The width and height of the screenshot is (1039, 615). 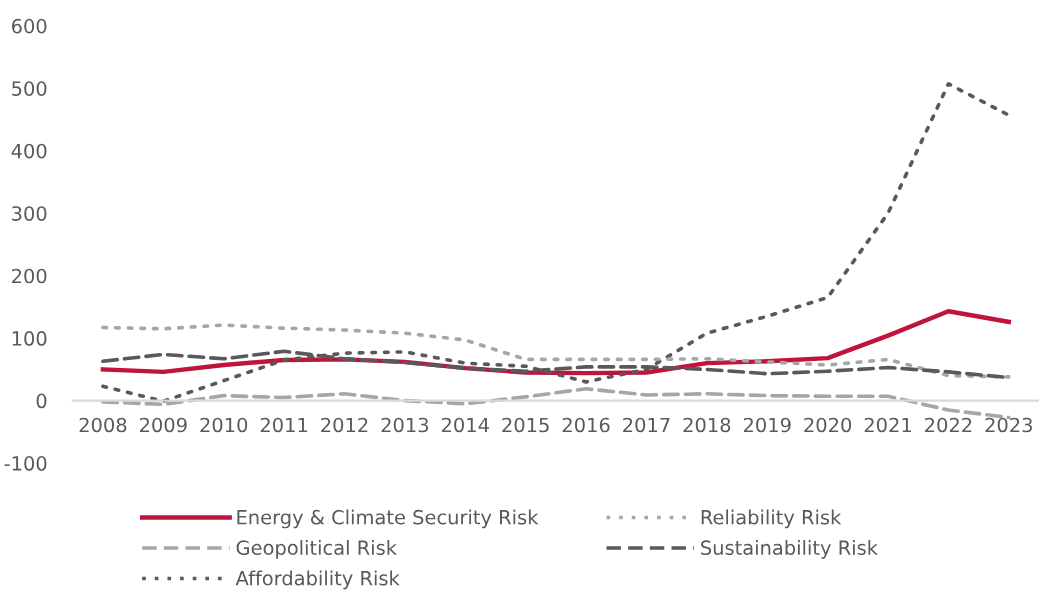 What do you see at coordinates (317, 580) in the screenshot?
I see `legend-label: Affordability Risk` at bounding box center [317, 580].